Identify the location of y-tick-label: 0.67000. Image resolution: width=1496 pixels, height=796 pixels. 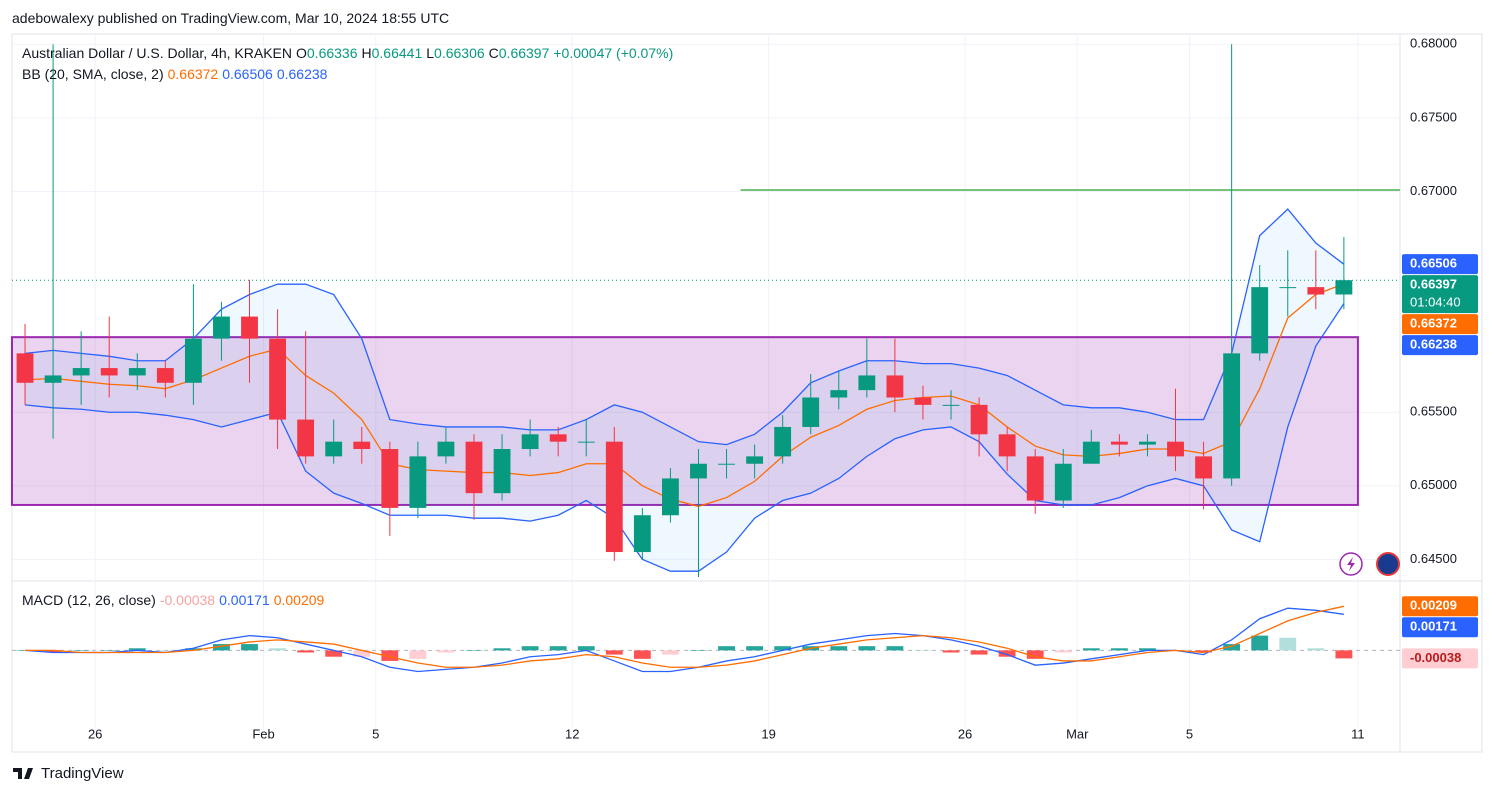
(1433, 190).